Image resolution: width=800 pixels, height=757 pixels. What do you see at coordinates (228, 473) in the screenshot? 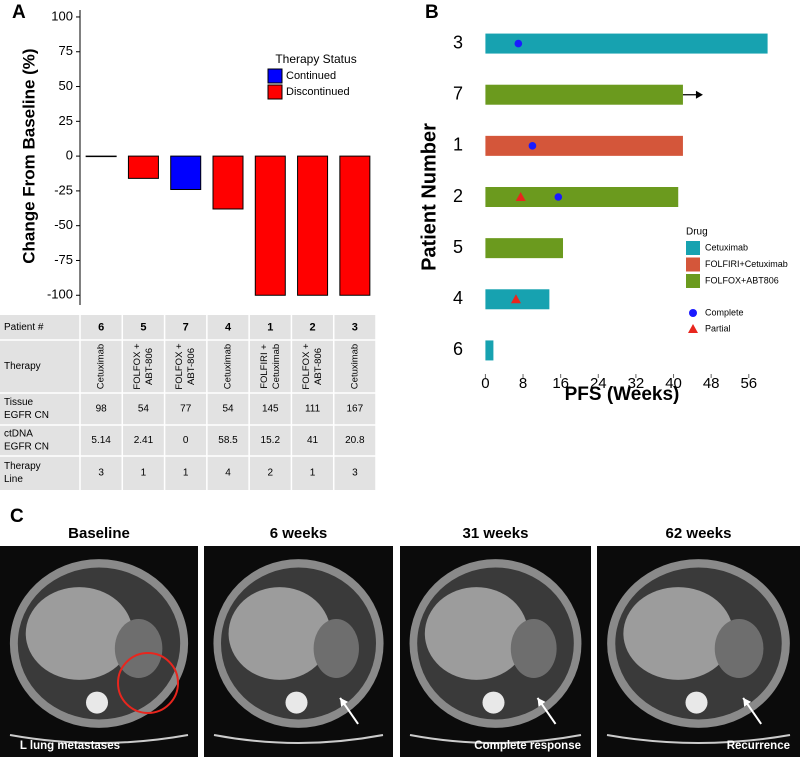
I see `table-cell: 4` at bounding box center [228, 473].